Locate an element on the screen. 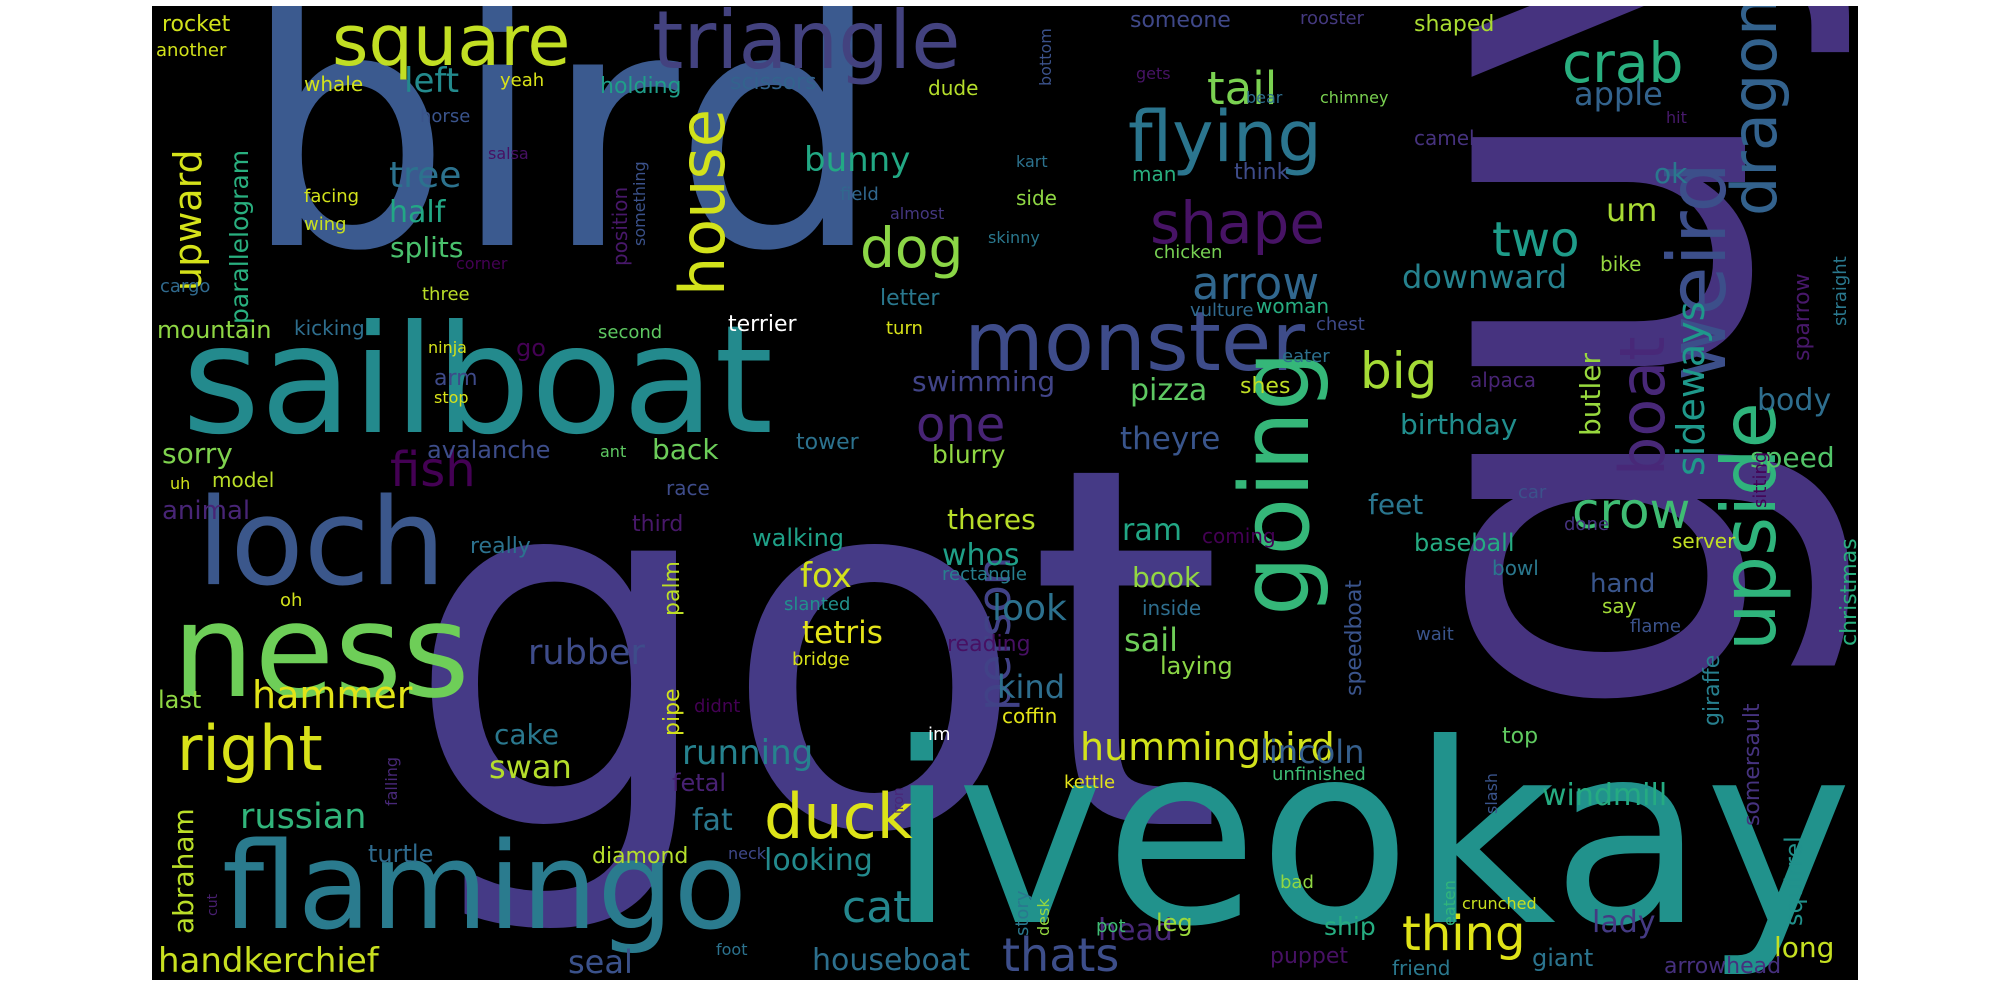  word-left: left is located at coordinates (432, 81).